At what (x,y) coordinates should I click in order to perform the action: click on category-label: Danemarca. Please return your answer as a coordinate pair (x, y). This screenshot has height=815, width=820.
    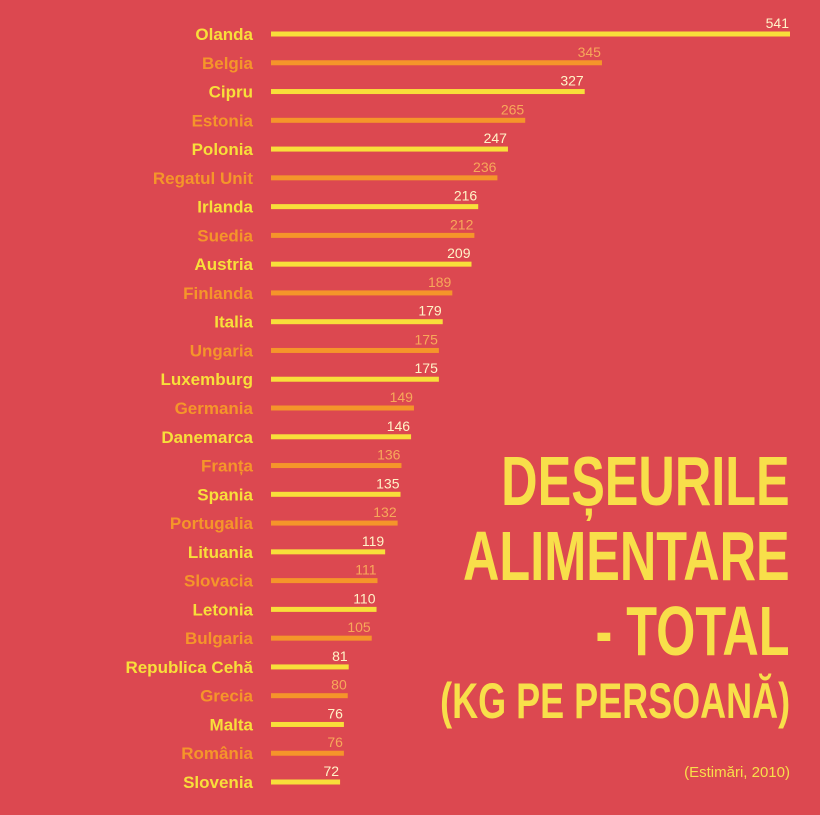
    Looking at the image, I should click on (207, 437).